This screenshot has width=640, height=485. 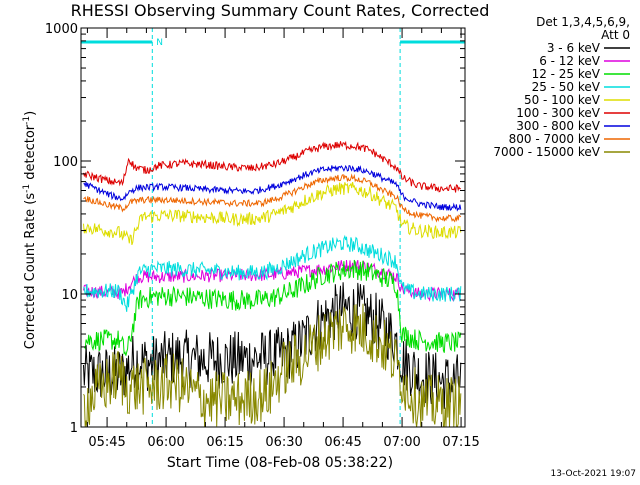 What do you see at coordinates (574, 48) in the screenshot?
I see `legend-entry-label: 3 - 6 keV` at bounding box center [574, 48].